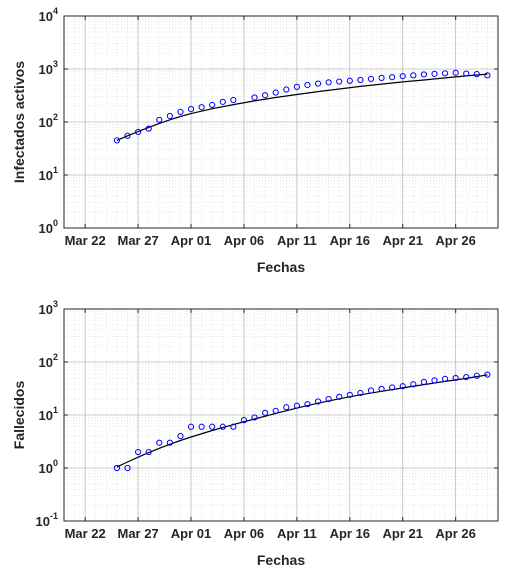 This screenshot has height=573, width=514. Describe the element at coordinates (47, 520) in the screenshot. I see `y-tick-label: 10⁻¹` at that location.